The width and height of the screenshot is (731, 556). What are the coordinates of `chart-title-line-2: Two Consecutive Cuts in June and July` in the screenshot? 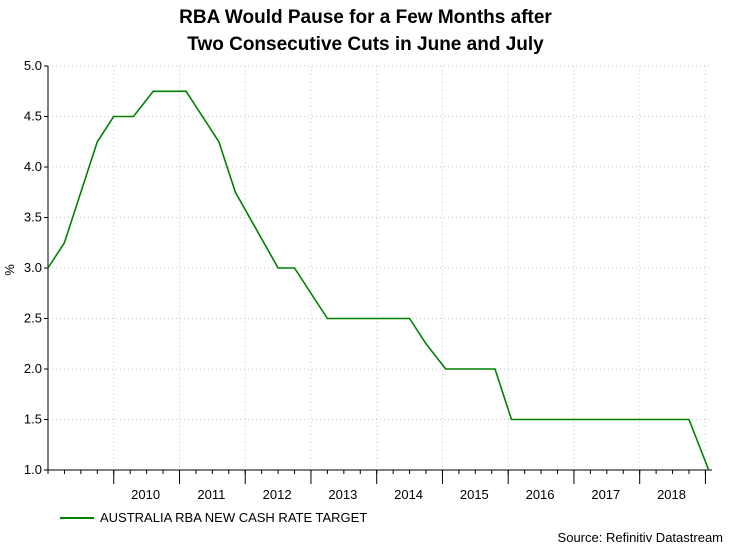 It's located at (365, 44).